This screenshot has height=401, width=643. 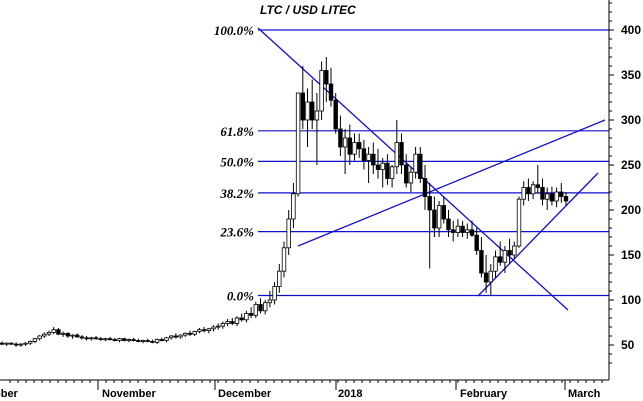 I want to click on fib-level-label: 38.2%, so click(x=236, y=193).